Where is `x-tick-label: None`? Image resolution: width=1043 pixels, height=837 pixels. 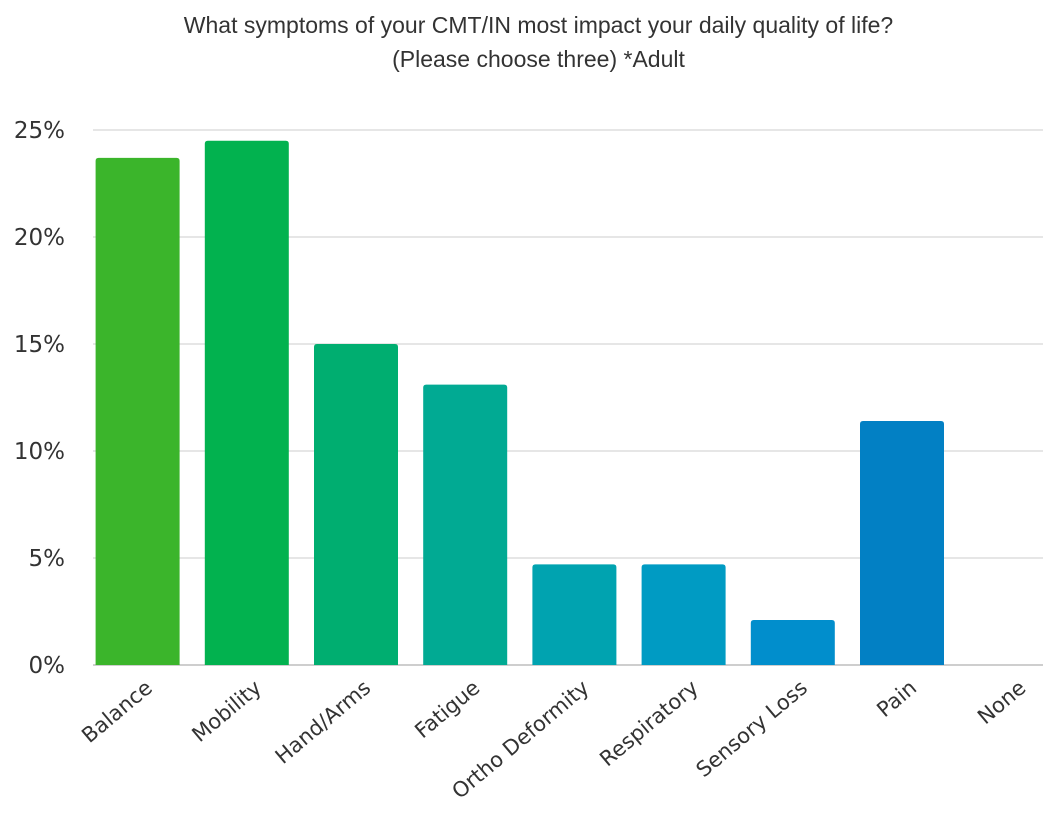 x-tick-label: None is located at coordinates (1001, 702).